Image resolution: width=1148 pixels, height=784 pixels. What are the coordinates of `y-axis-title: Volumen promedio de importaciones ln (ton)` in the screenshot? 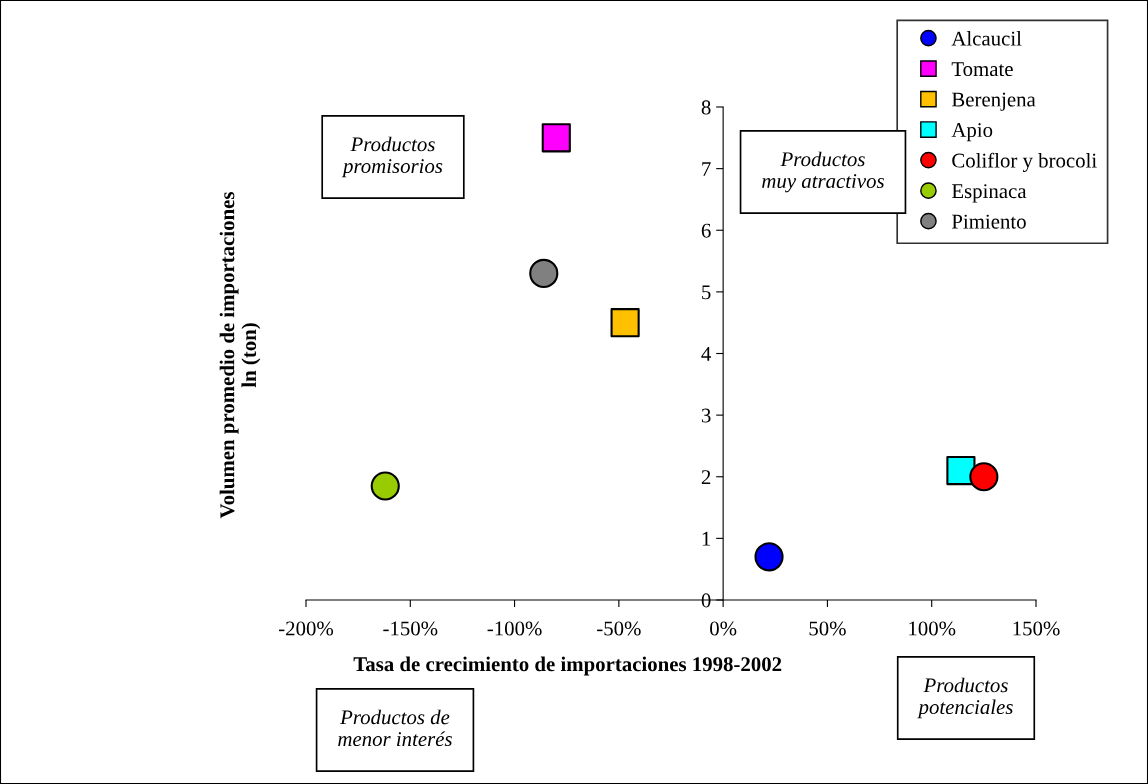 It's located at (240, 355).